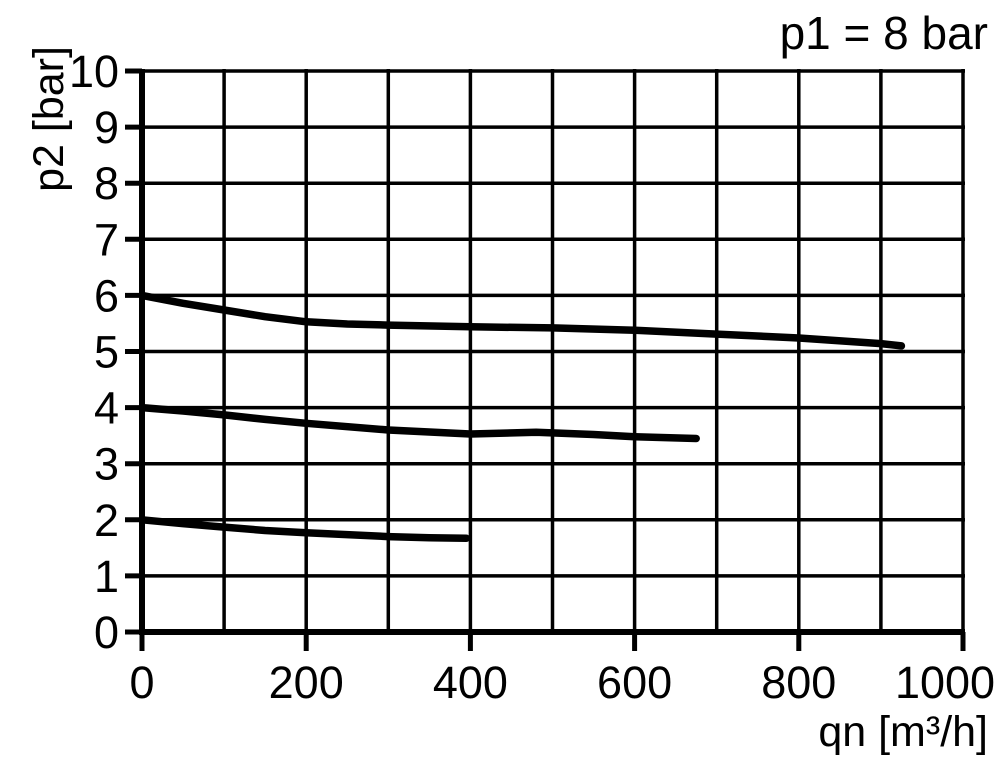 Image resolution: width=1000 pixels, height=764 pixels. Describe the element at coordinates (798, 682) in the screenshot. I see `x-tick-label-800: 800` at that location.